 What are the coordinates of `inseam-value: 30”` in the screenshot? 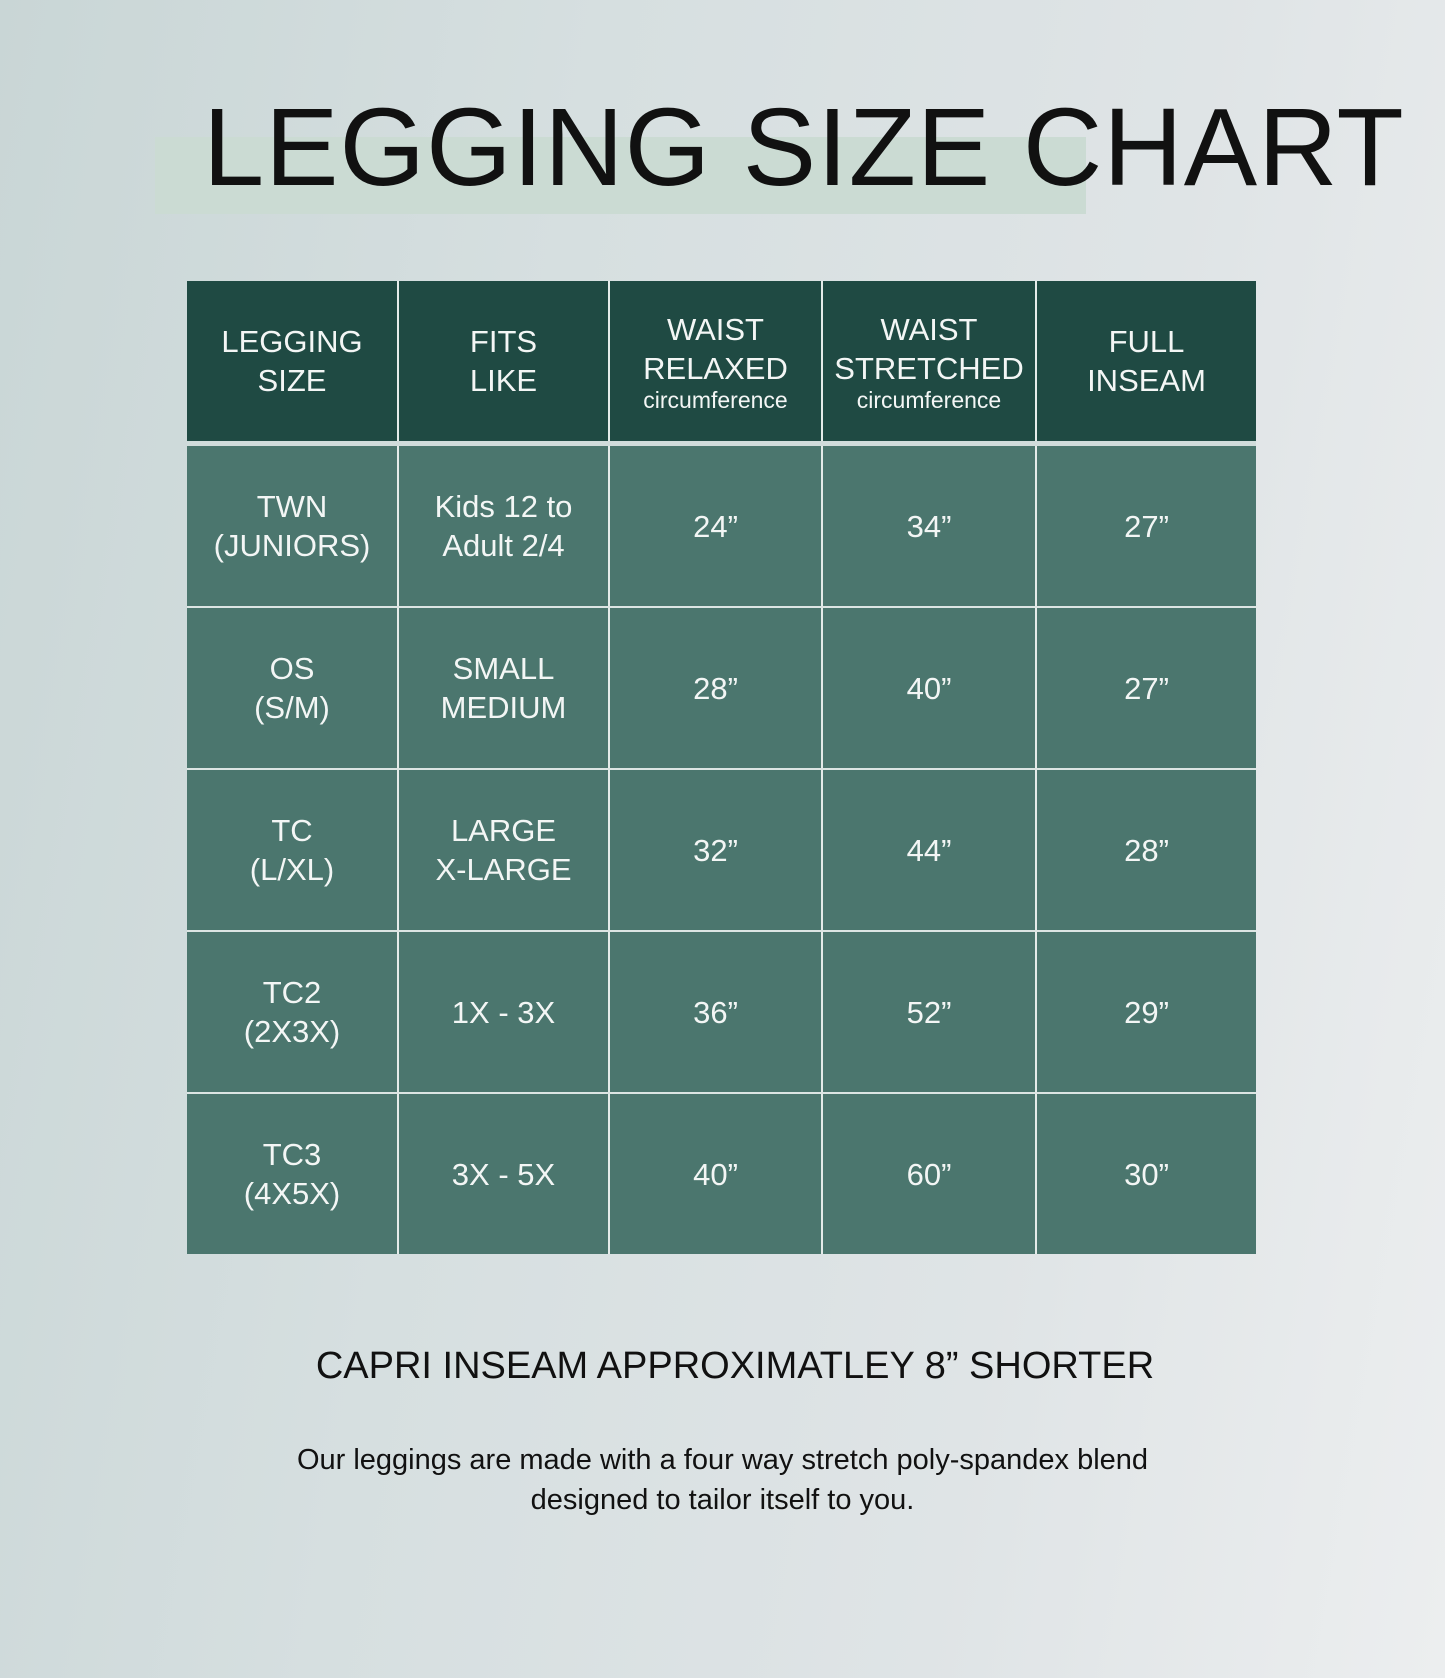 It's located at (1146, 1174).